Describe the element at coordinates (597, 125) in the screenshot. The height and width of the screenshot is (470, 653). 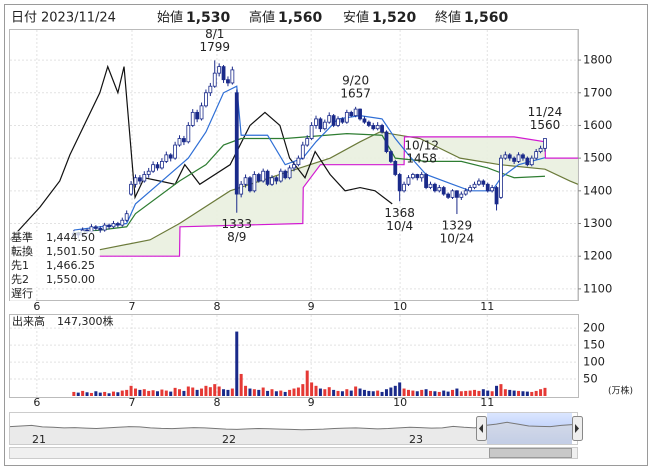
I see `y-tick-label: 1600` at that location.